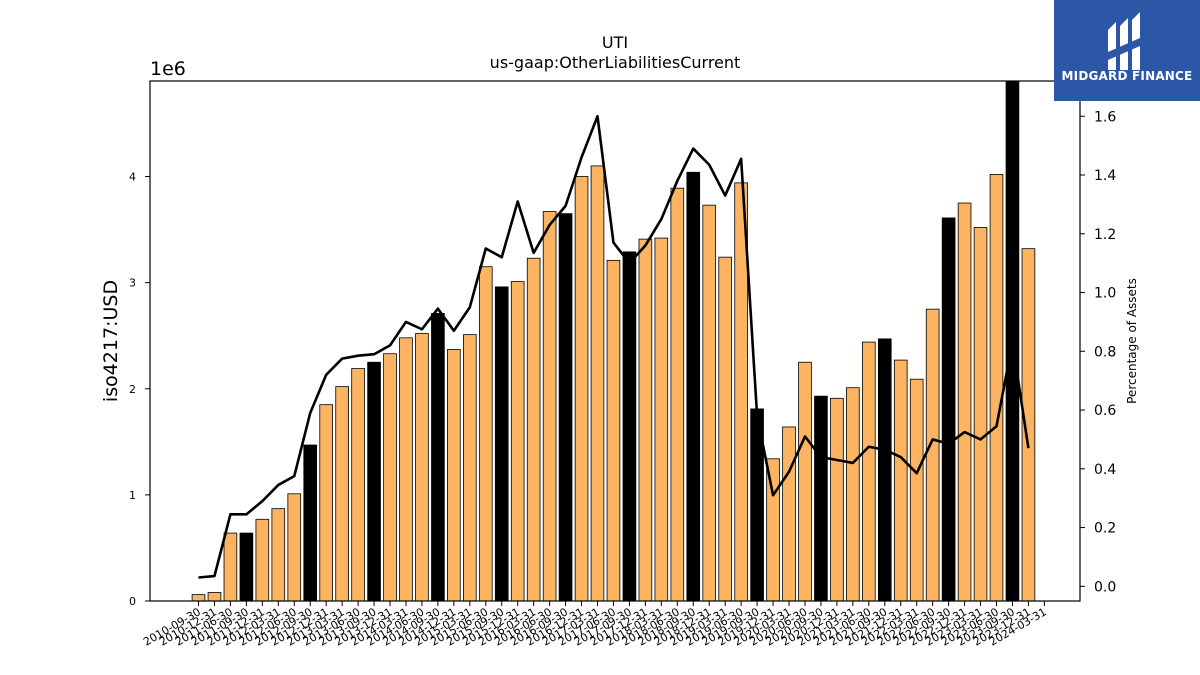 This screenshot has height=675, width=1200. I want to click on y2-tick-label: 0.4, so click(1105, 470).